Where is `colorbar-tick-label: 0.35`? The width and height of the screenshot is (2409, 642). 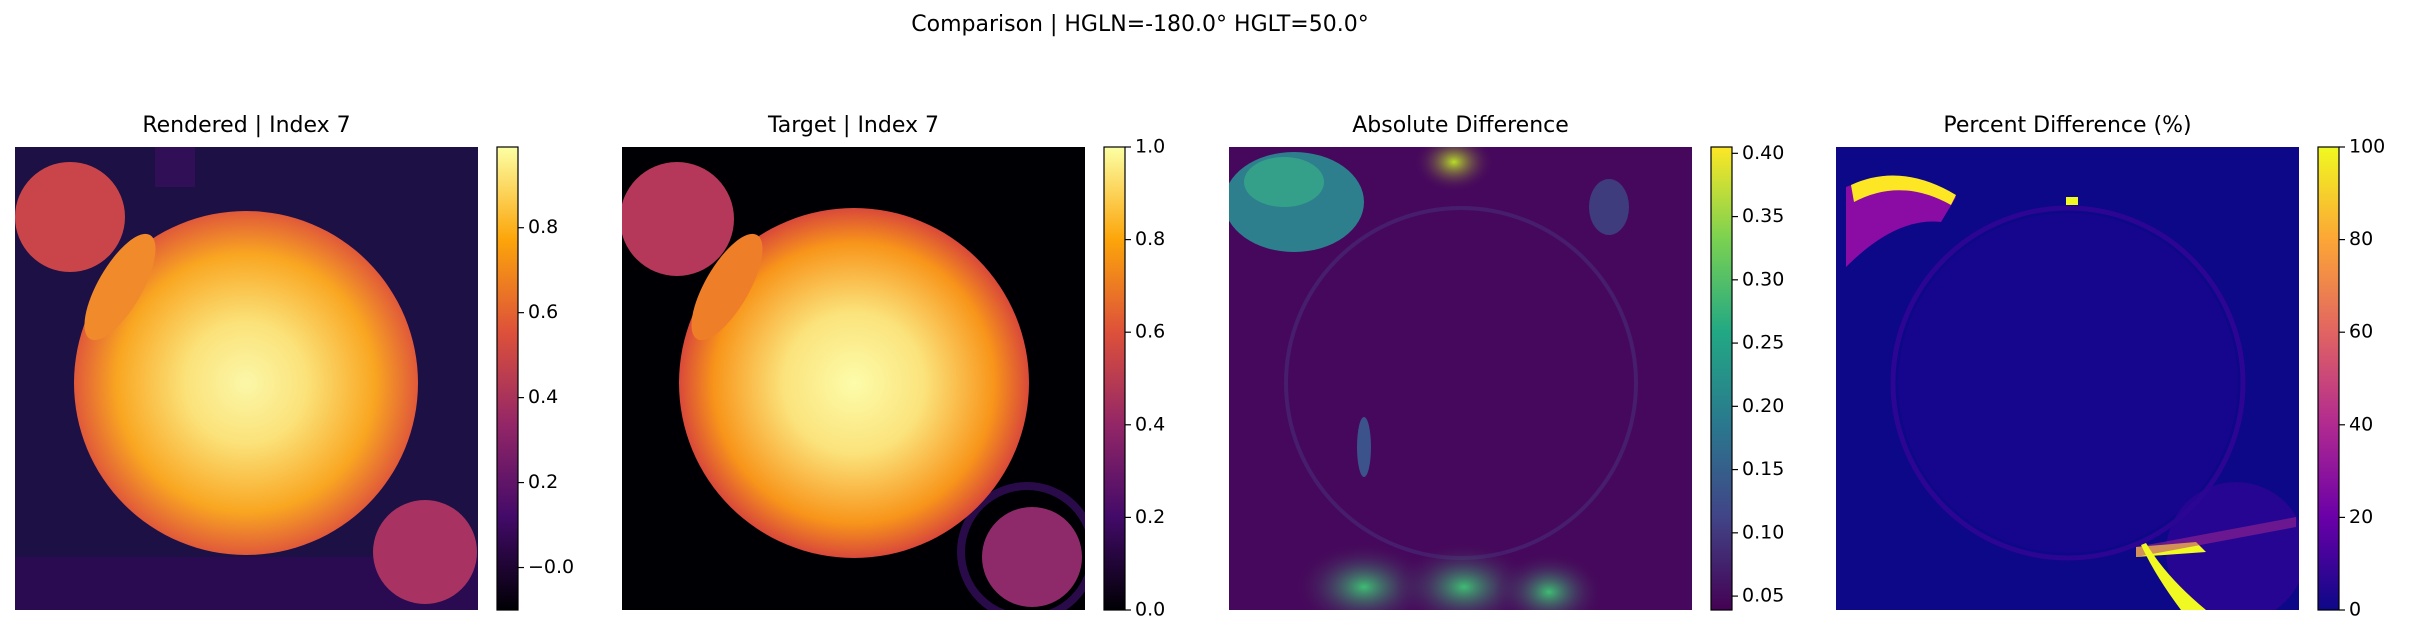 colorbar-tick-label: 0.35 is located at coordinates (1763, 216).